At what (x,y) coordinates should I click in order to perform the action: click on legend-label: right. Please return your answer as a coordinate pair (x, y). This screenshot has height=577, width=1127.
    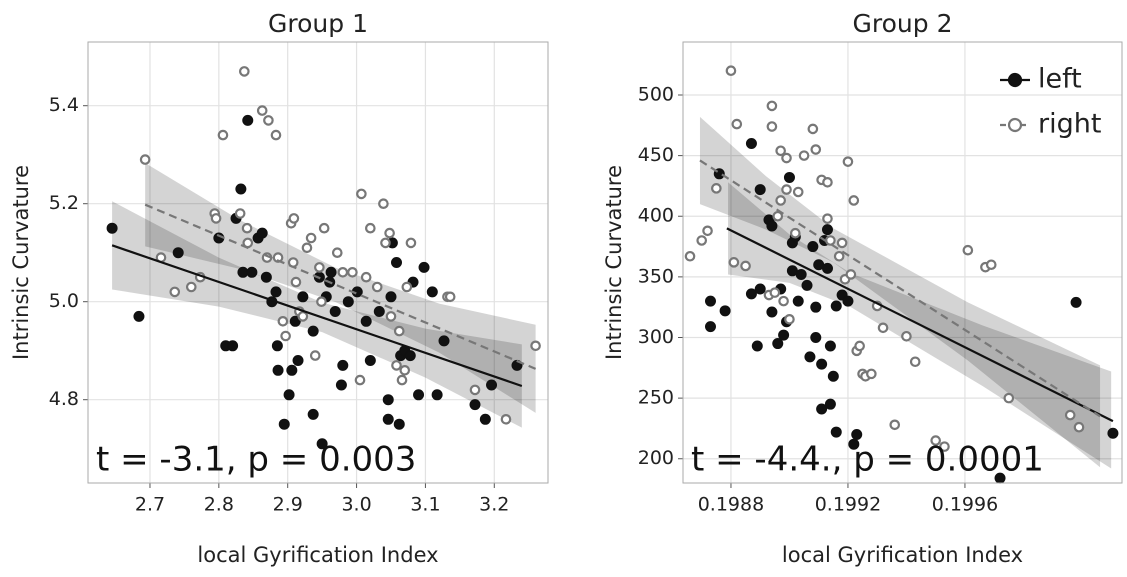
    Looking at the image, I should click on (1069, 124).